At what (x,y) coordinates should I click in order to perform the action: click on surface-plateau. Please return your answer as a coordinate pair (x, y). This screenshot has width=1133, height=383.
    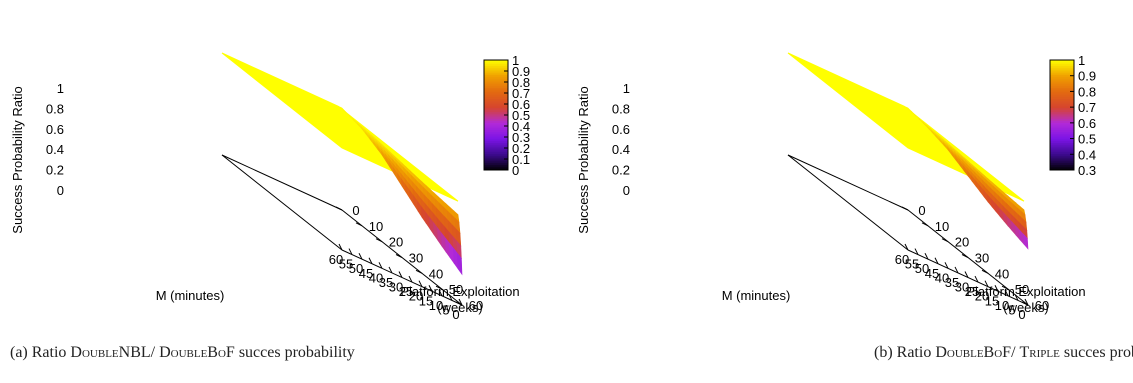
    Looking at the image, I should click on (340, 127).